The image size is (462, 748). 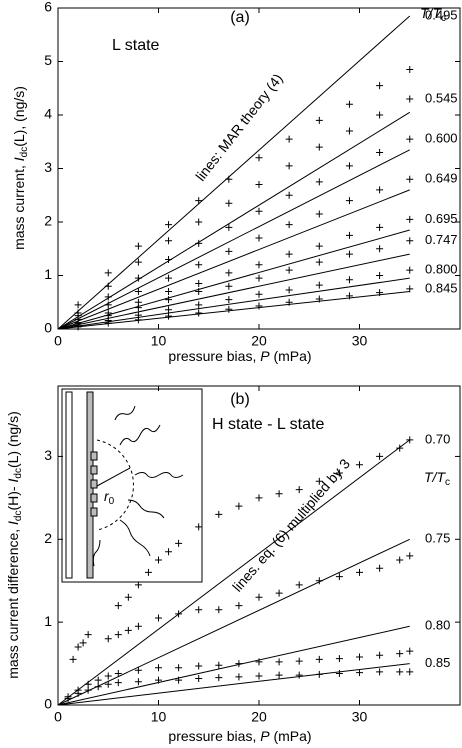 What do you see at coordinates (239, 126) in the screenshot?
I see `fit-label: lines: MAR theory (4)` at bounding box center [239, 126].